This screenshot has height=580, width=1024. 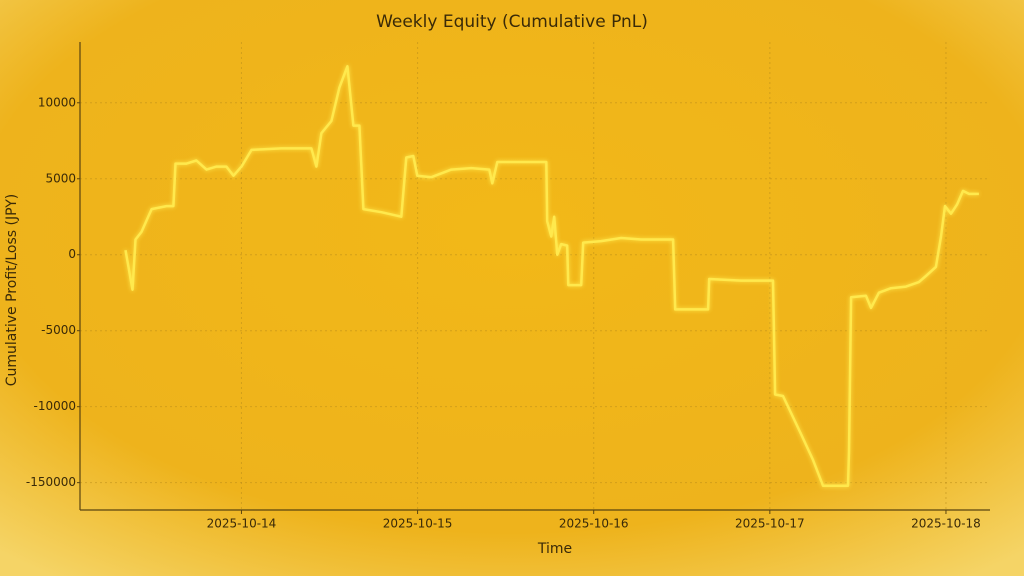 What do you see at coordinates (51, 482) in the screenshot?
I see `y-tick-label: -150000` at bounding box center [51, 482].